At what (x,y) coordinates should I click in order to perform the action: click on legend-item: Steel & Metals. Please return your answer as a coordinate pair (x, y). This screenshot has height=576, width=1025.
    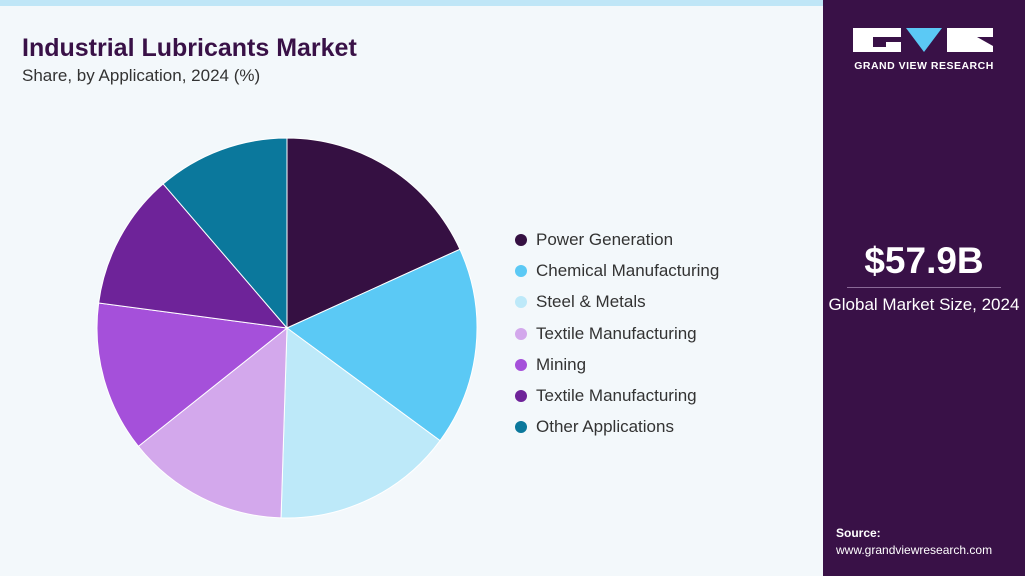
    Looking at the image, I should click on (617, 302).